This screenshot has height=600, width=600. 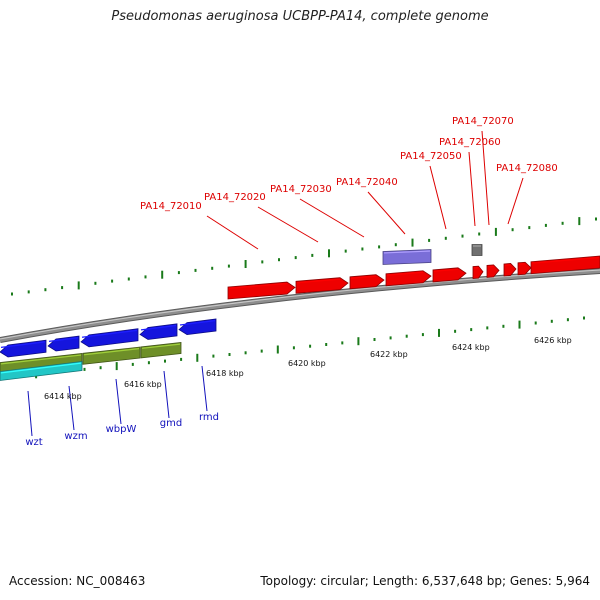 I want to click on upper-gene-label: PA14_72040, so click(x=367, y=182).